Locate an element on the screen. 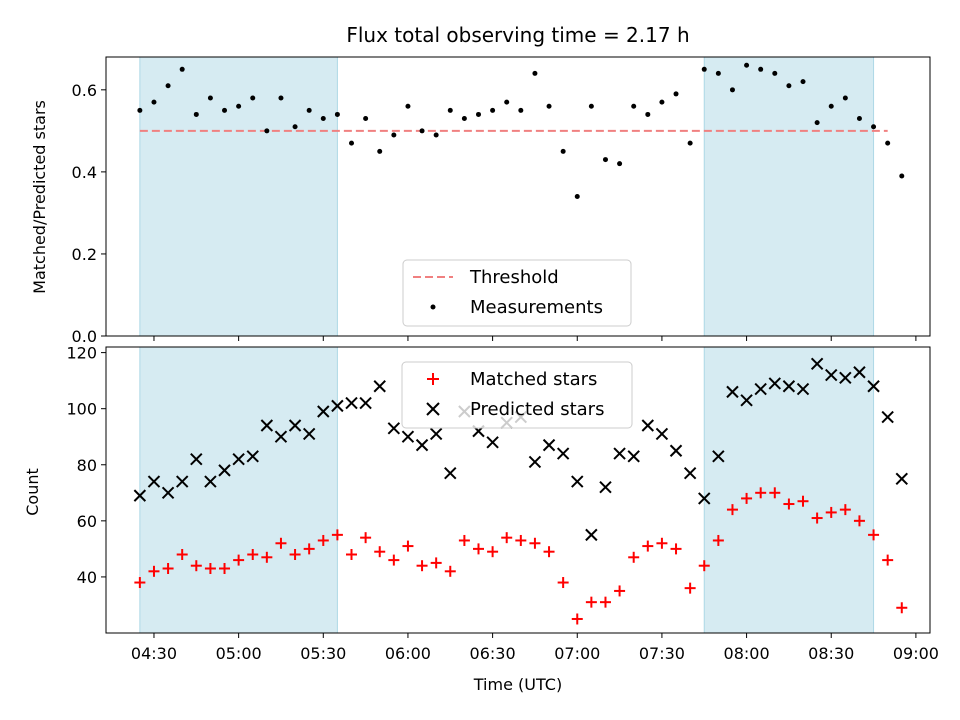 The image size is (960, 720). bottom-y-tick-label: 60 is located at coordinates (87, 521).